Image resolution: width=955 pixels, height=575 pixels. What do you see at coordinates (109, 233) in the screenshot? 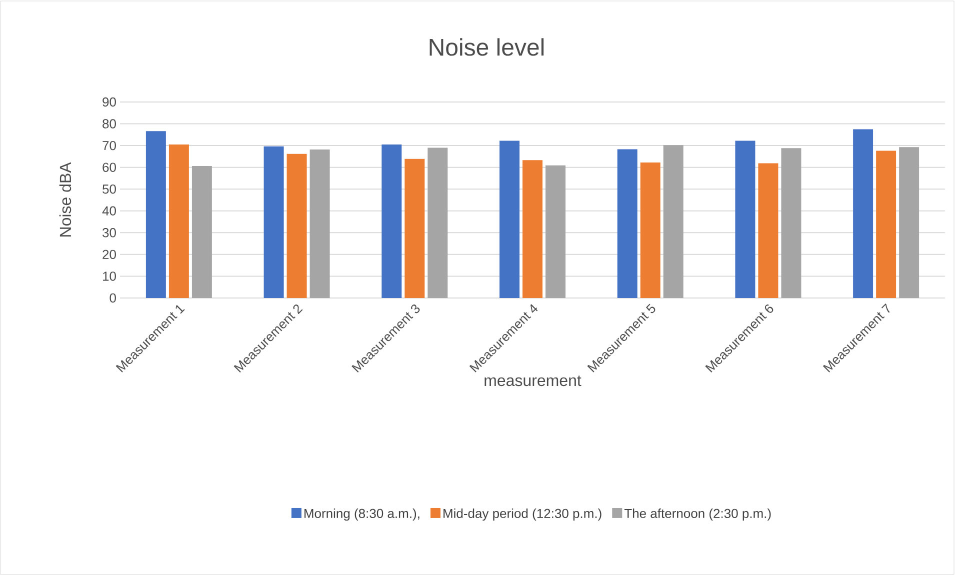
I see `y-tick-label: 30` at bounding box center [109, 233].